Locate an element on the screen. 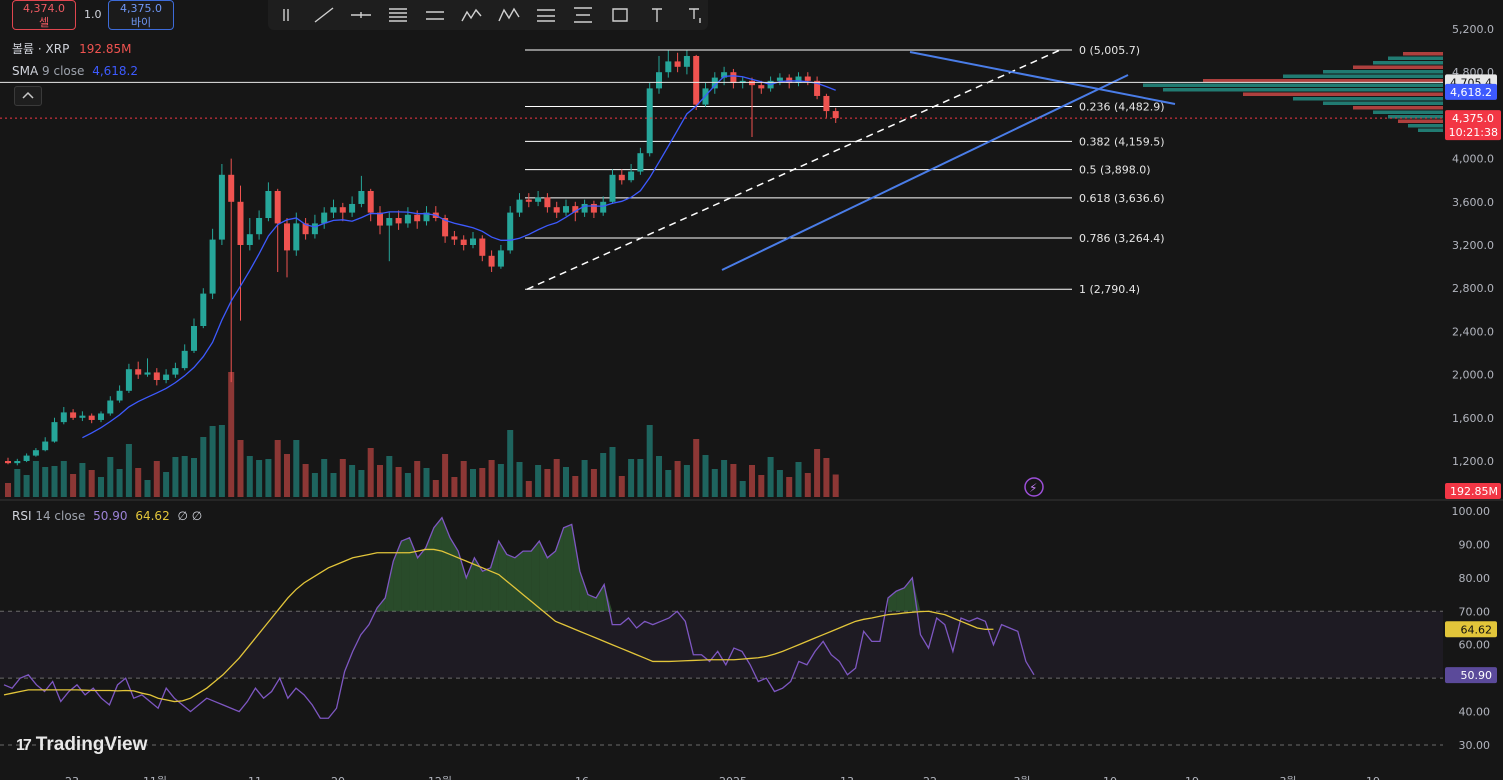 This screenshot has width=1503, height=780. time-tick: 11 is located at coordinates (255, 777).